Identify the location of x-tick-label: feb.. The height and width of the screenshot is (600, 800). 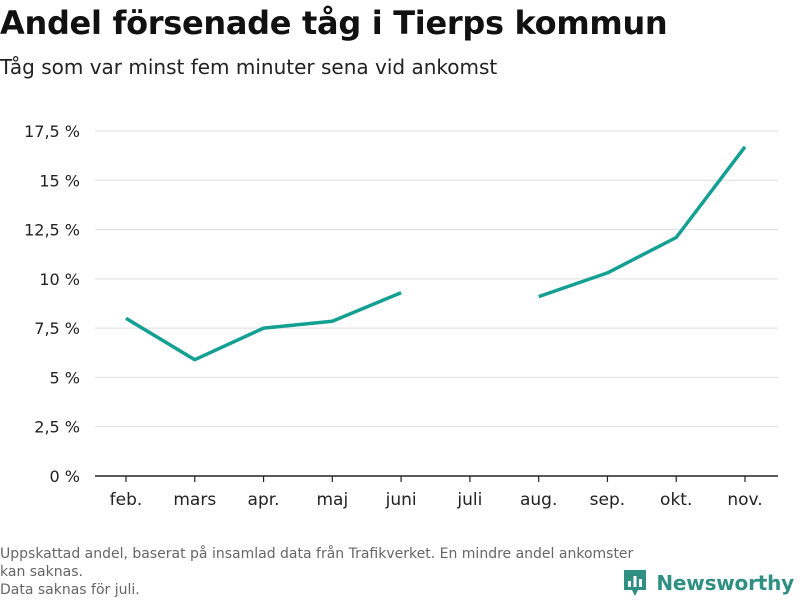
(126, 500).